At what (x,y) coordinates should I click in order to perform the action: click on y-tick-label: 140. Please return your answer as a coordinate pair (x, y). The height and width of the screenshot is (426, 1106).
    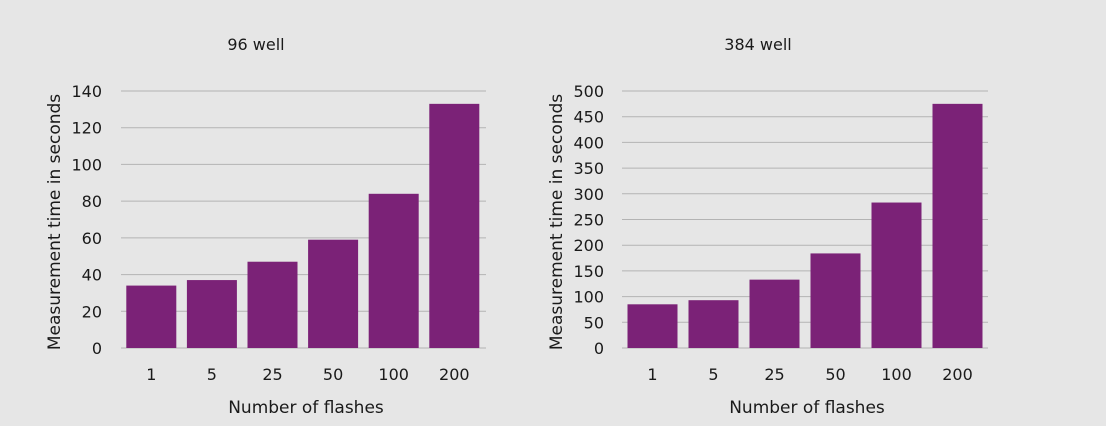
    Looking at the image, I should click on (86, 91).